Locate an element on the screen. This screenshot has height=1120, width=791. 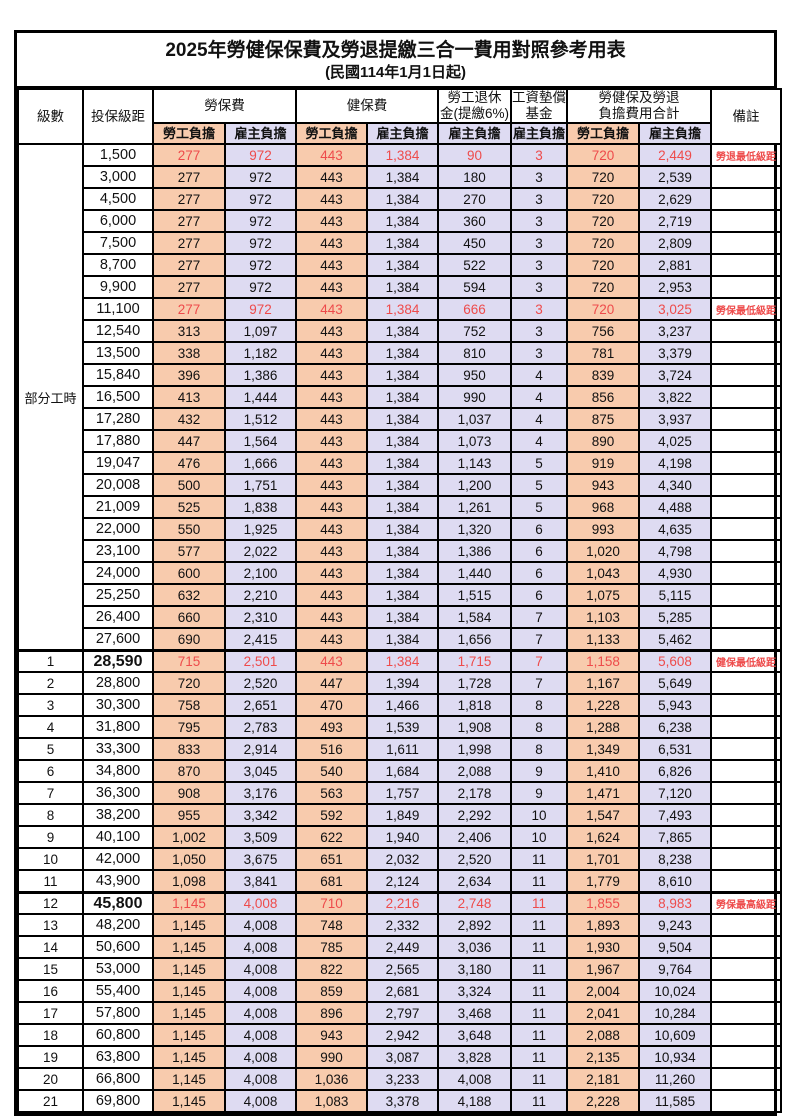
value-cell: 432 is located at coordinates (189, 419).